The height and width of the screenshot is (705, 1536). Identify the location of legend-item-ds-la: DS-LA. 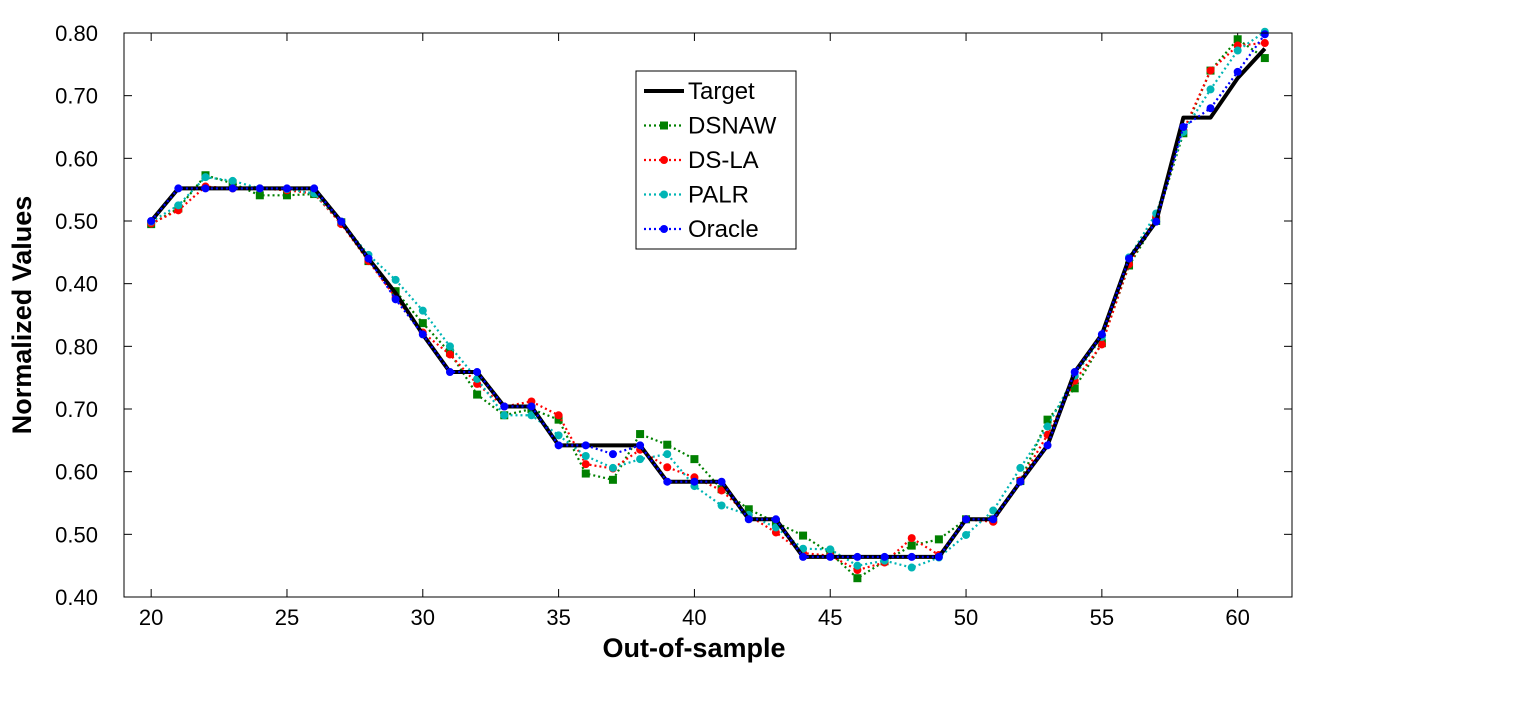
(701, 160).